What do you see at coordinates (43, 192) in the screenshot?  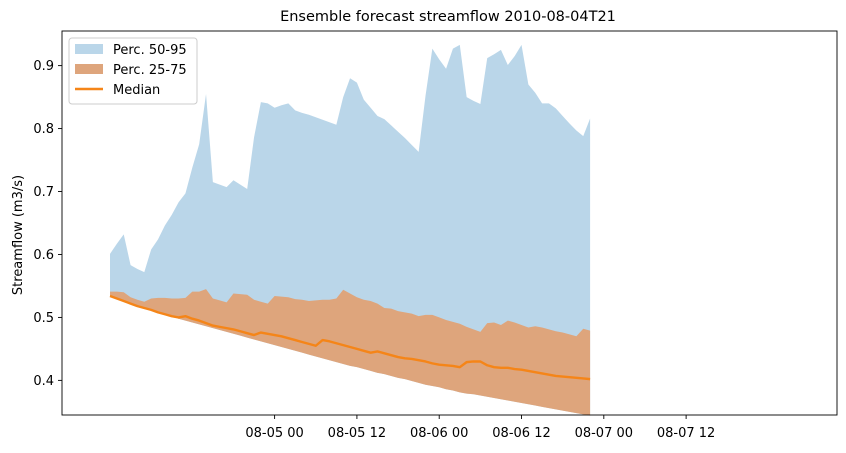 I see `y-tick-label: 0.7` at bounding box center [43, 192].